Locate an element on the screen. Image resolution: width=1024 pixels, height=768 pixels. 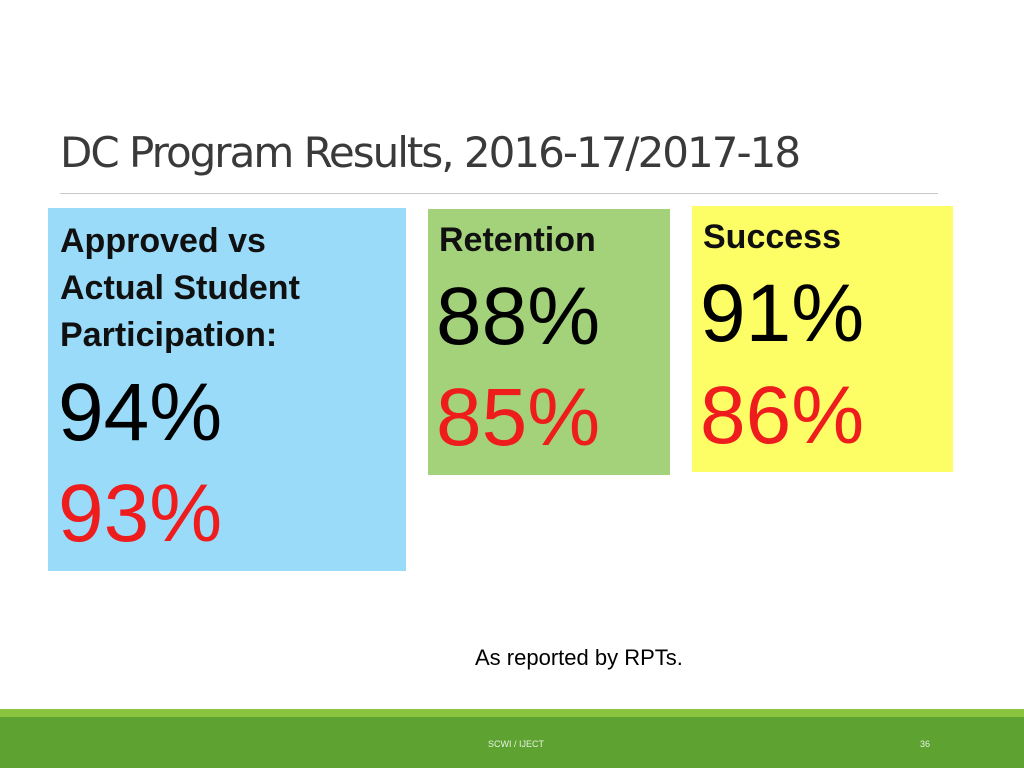
footer-bar is located at coordinates (512, 742).